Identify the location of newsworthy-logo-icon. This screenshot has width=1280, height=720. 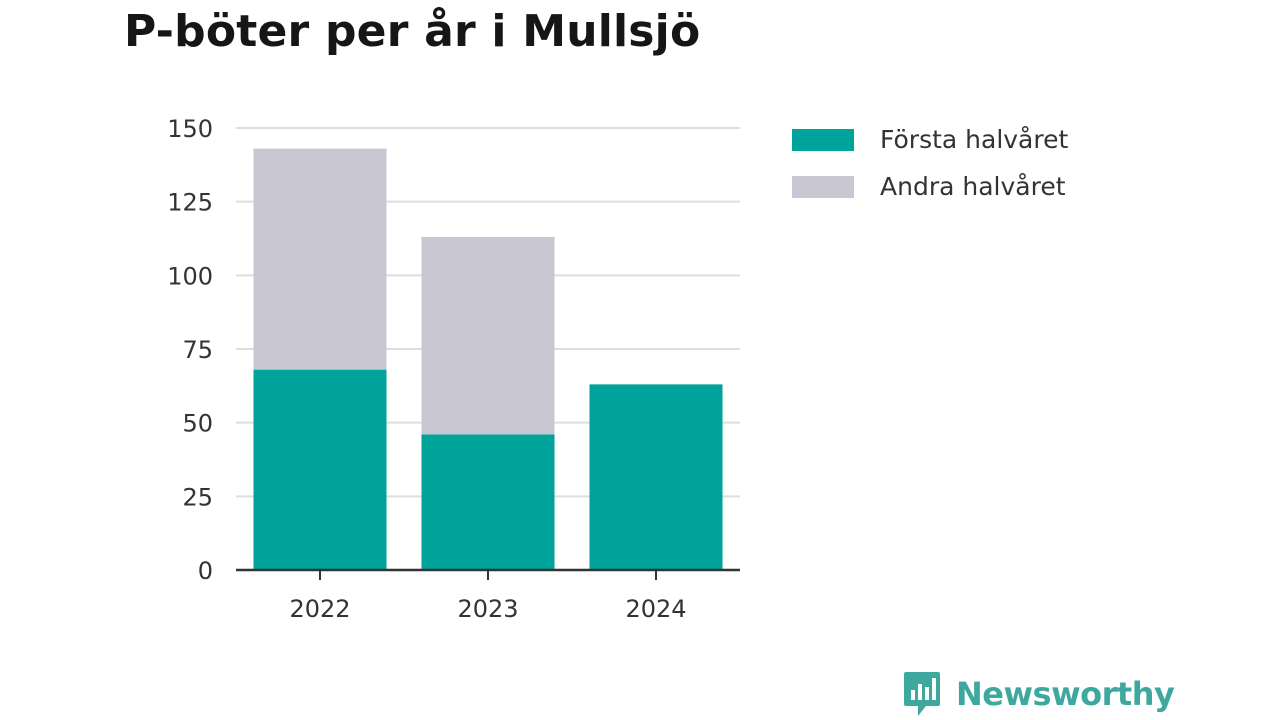
(922, 694).